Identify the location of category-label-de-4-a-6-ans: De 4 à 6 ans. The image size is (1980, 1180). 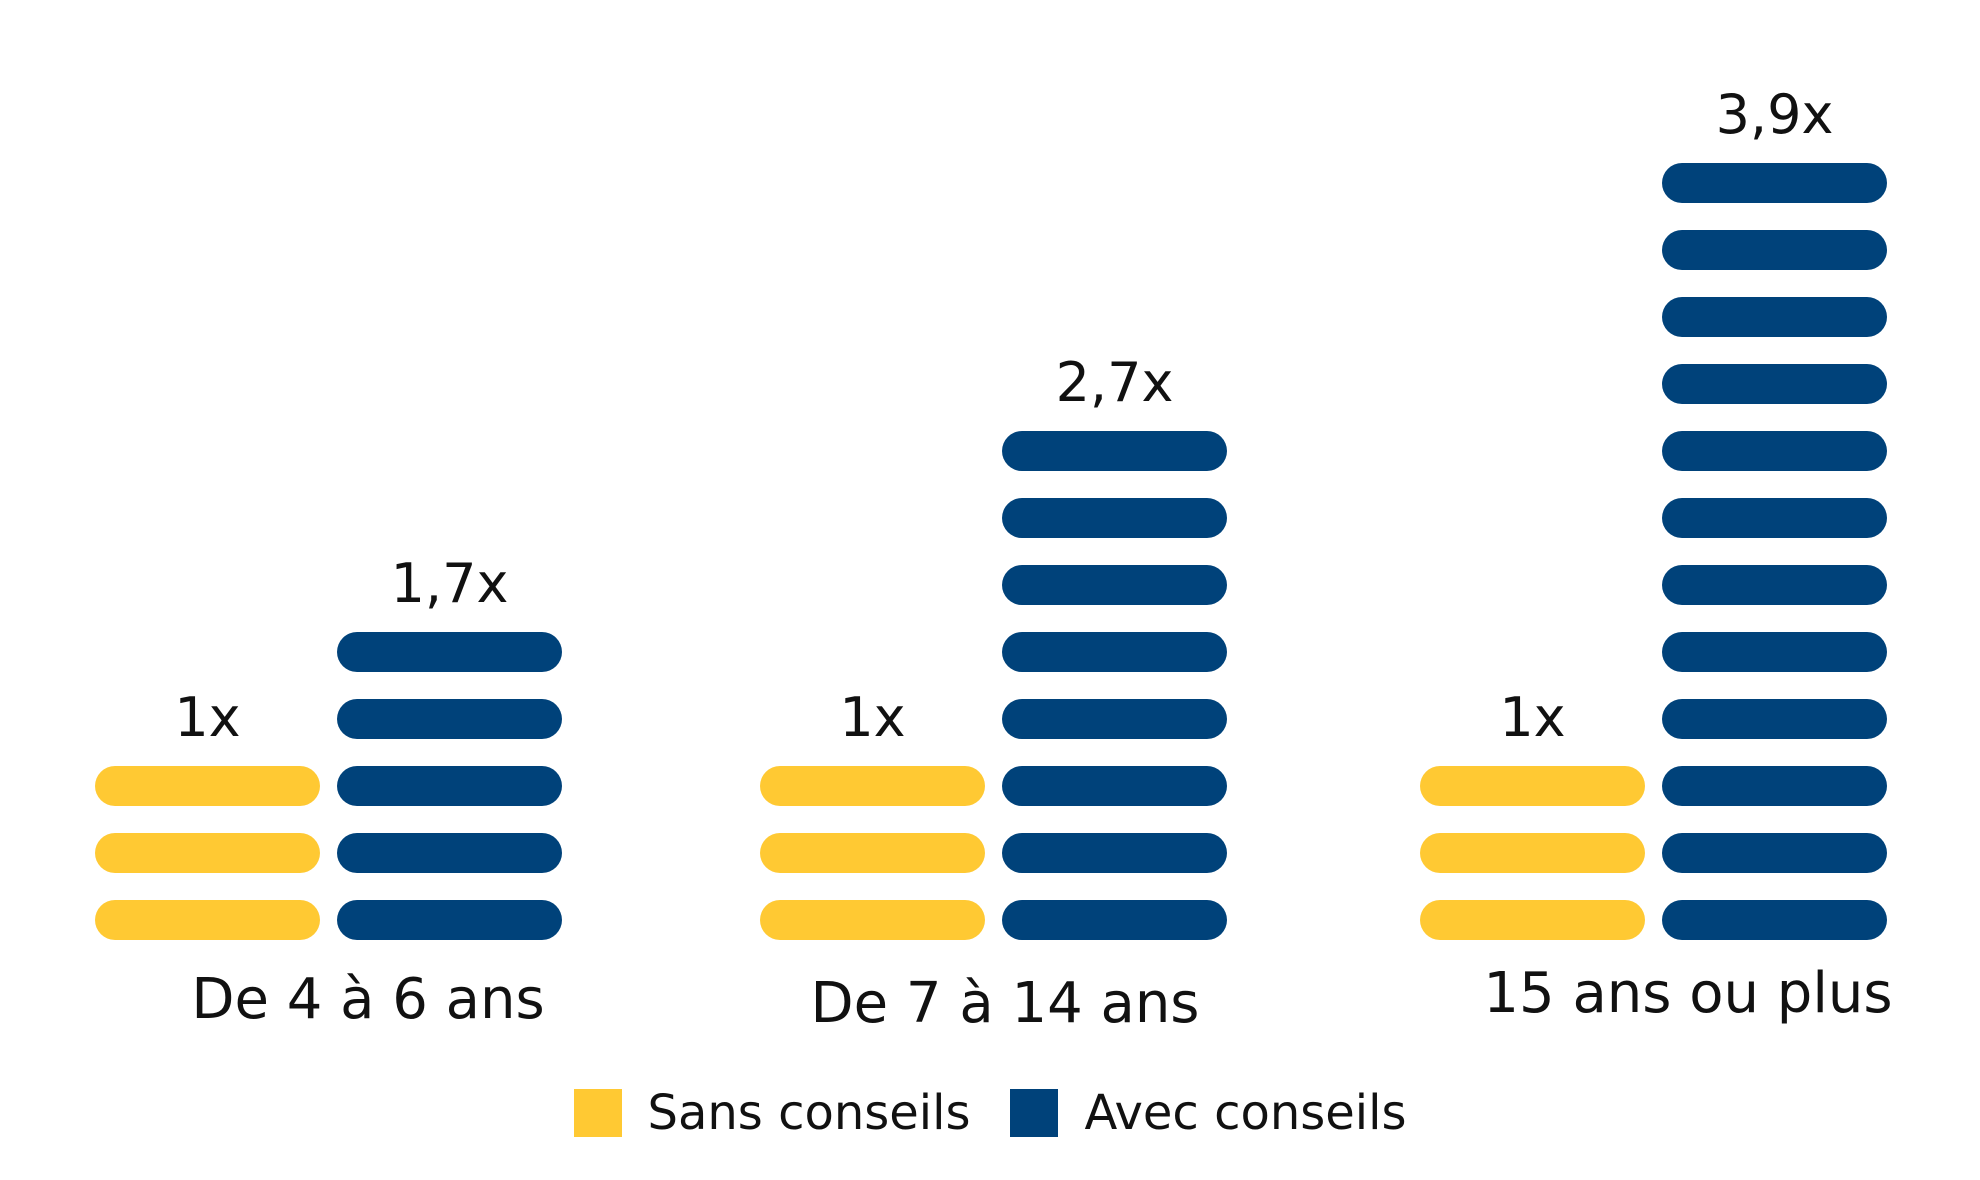
(367, 999).